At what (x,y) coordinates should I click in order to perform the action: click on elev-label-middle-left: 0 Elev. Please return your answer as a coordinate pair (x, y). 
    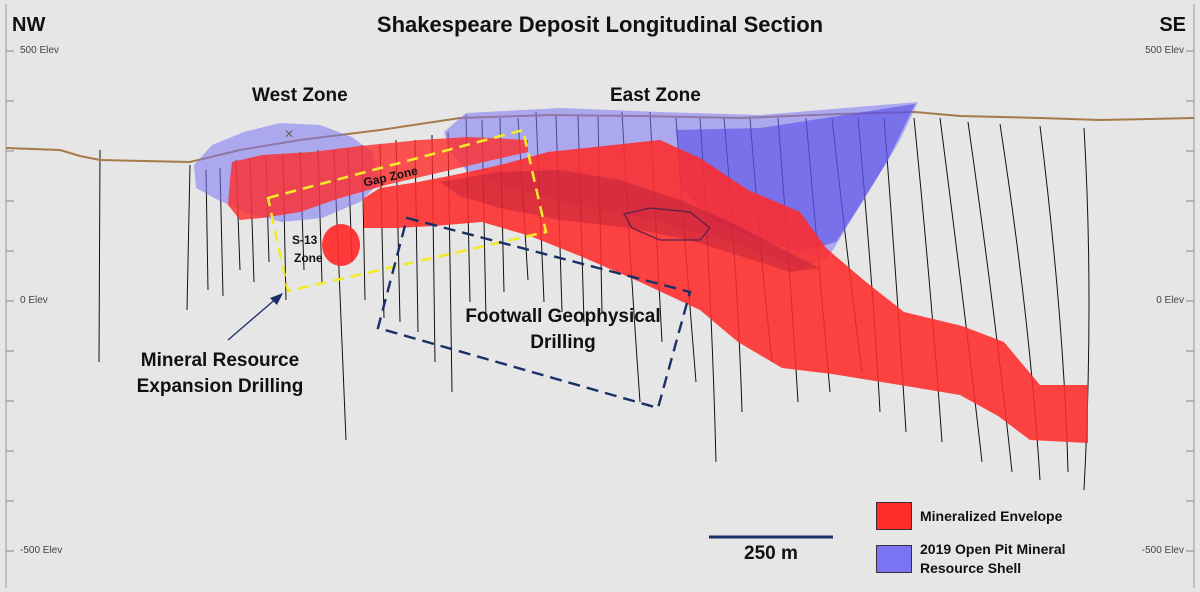
    Looking at the image, I should click on (34, 300).